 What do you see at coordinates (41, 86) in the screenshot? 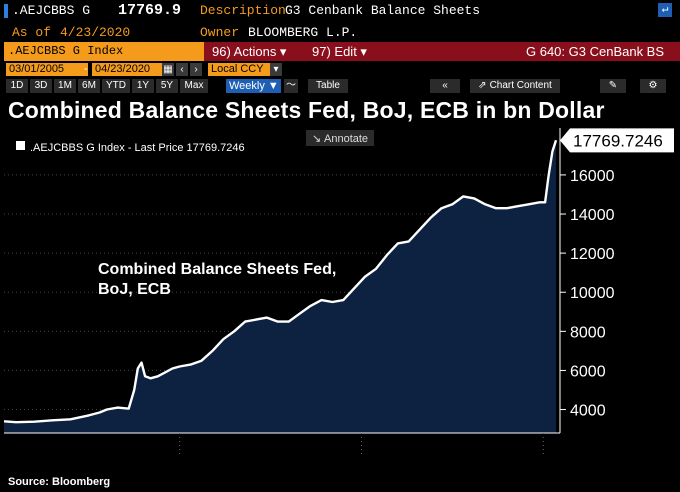
I see `period-button-3d: 3D` at bounding box center [41, 86].